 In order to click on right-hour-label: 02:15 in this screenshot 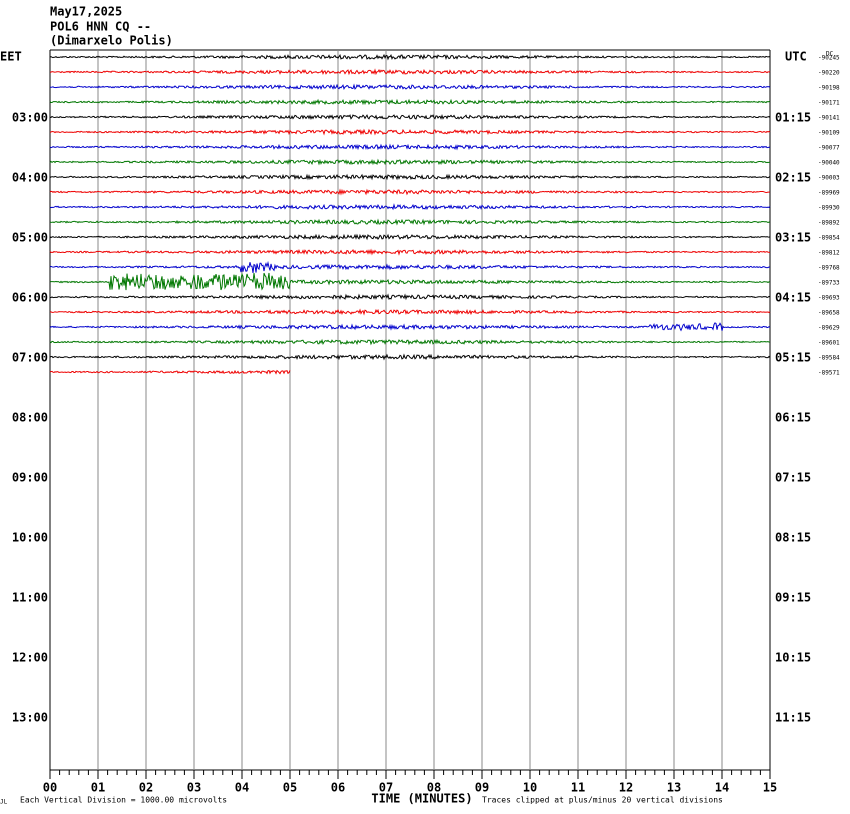, I will do `click(793, 178)`.